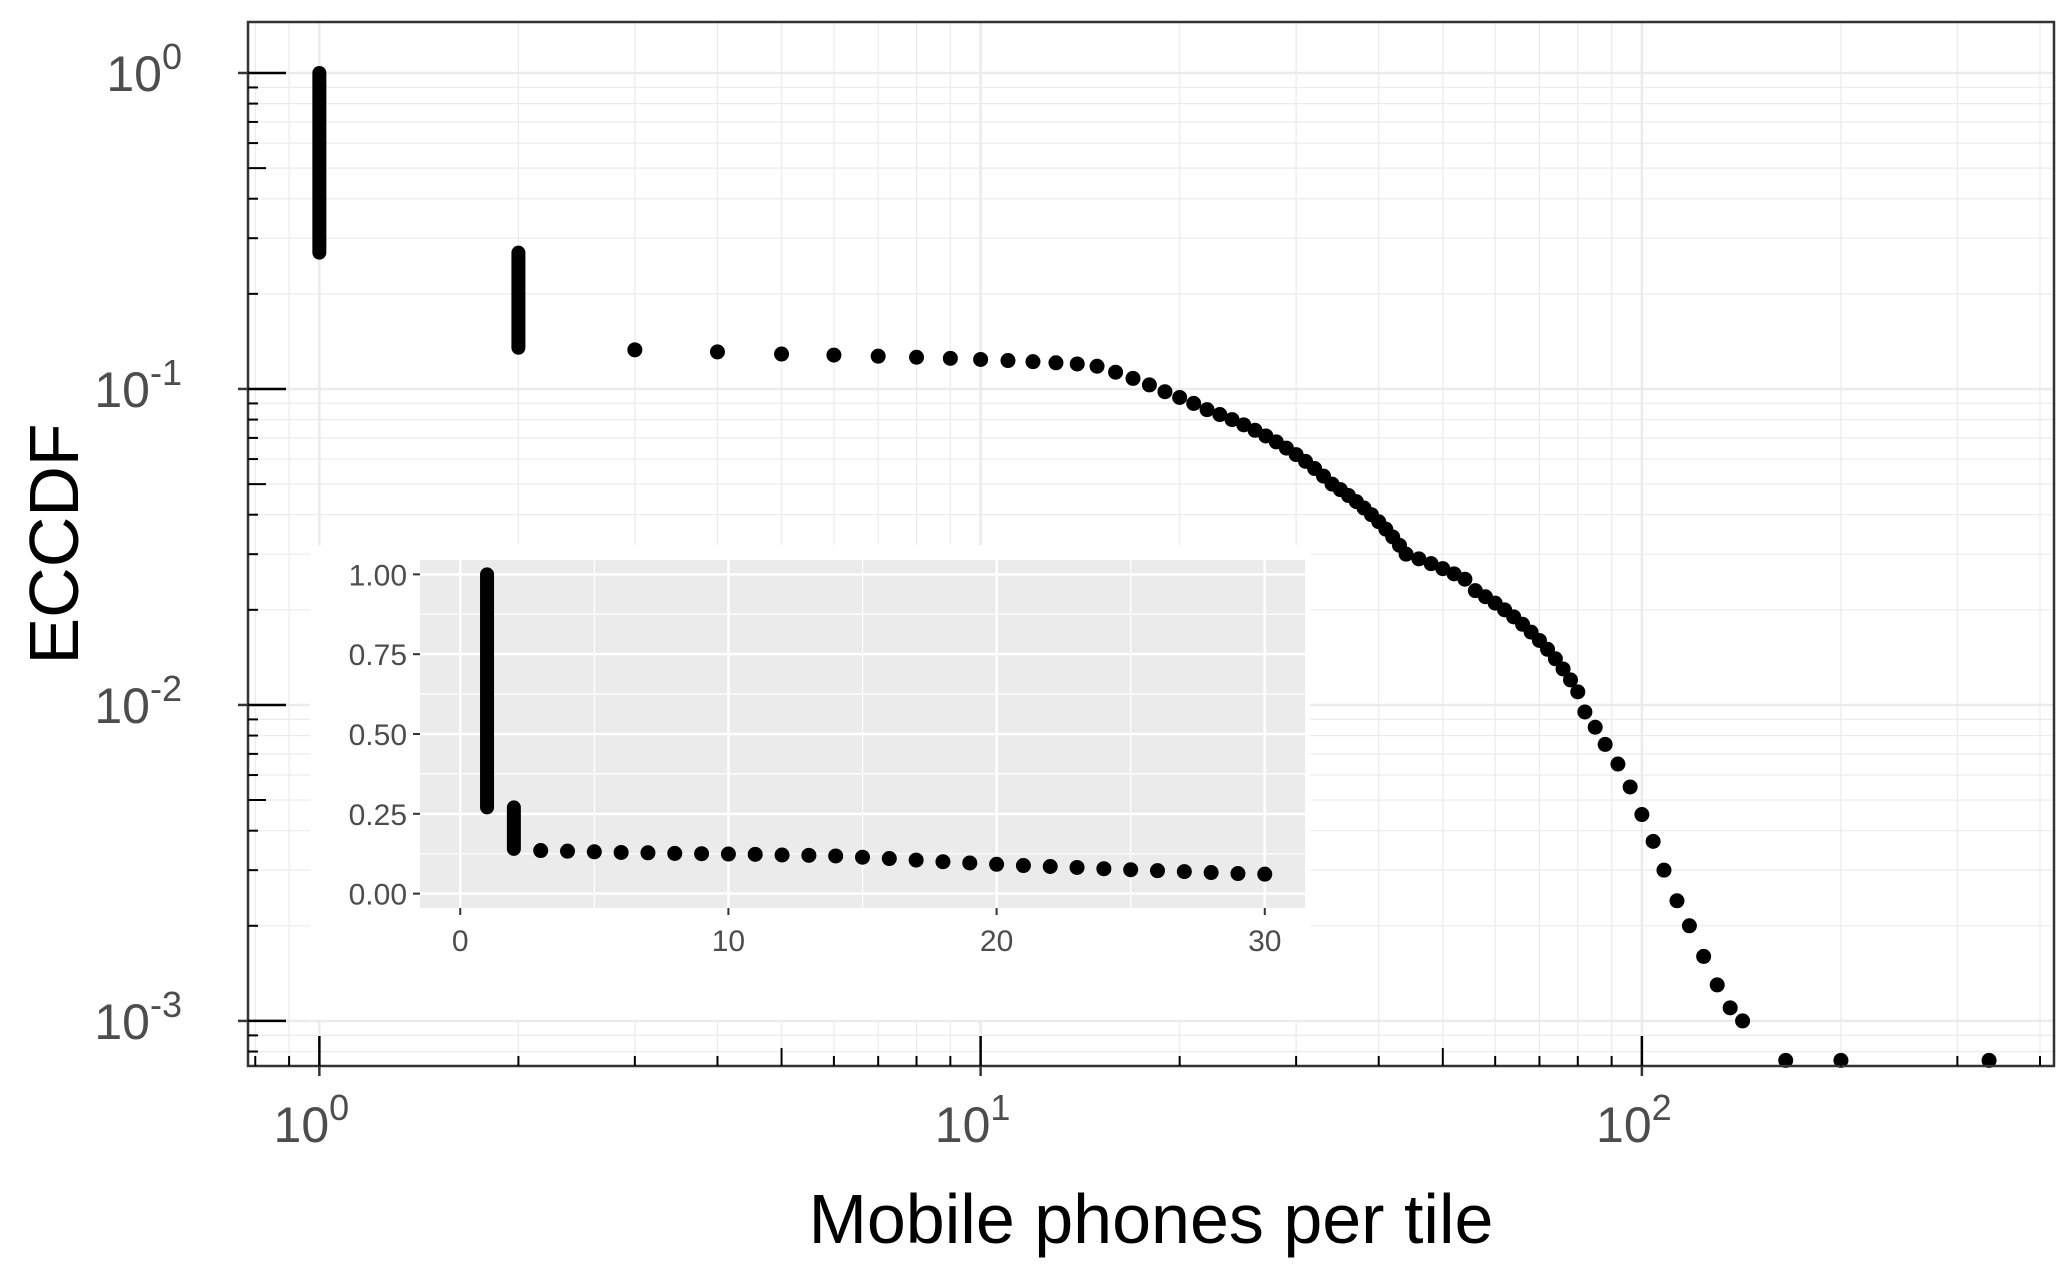  I want to click on inset-y-tick-label: 0.50, so click(378, 735).